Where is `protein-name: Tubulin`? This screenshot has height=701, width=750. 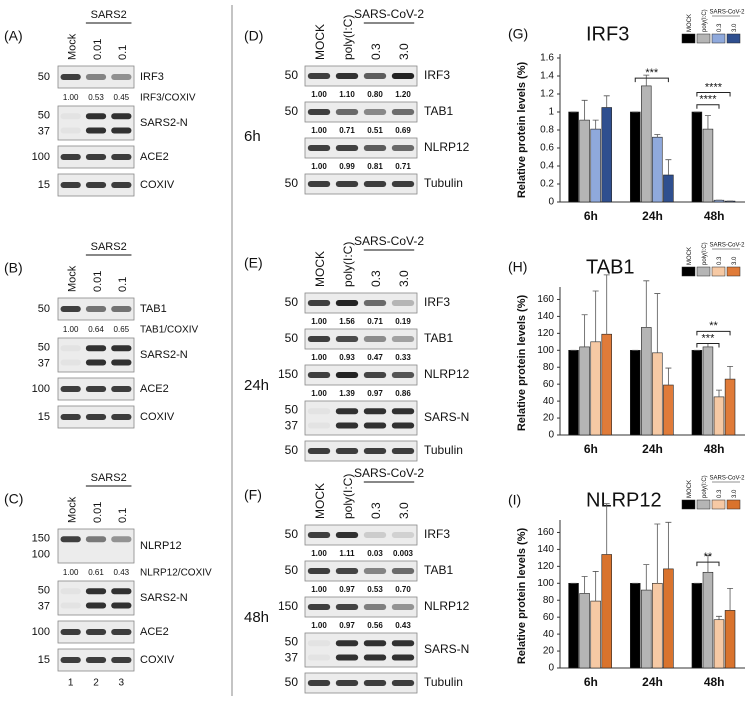
protein-name: Tubulin is located at coordinates (443, 450).